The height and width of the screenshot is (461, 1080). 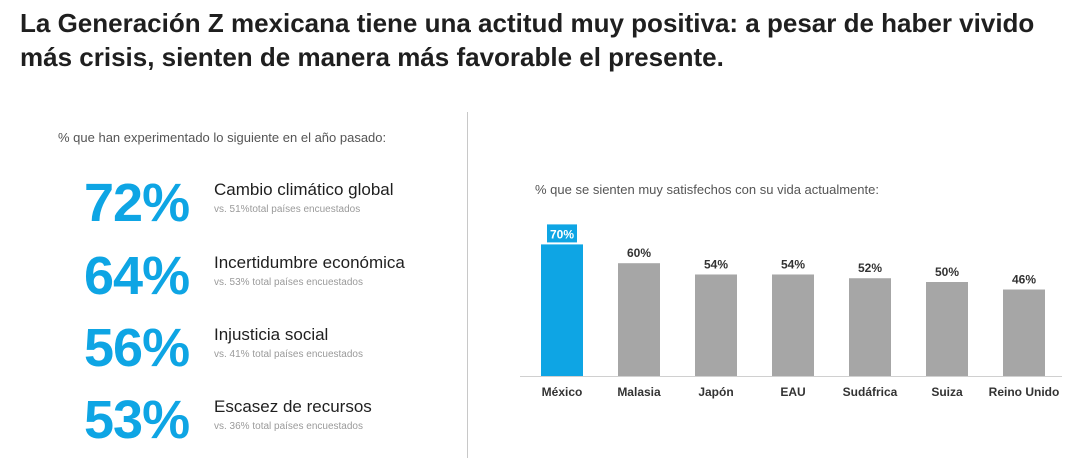 What do you see at coordinates (1024, 280) in the screenshot?
I see `value-label-6: 46%` at bounding box center [1024, 280].